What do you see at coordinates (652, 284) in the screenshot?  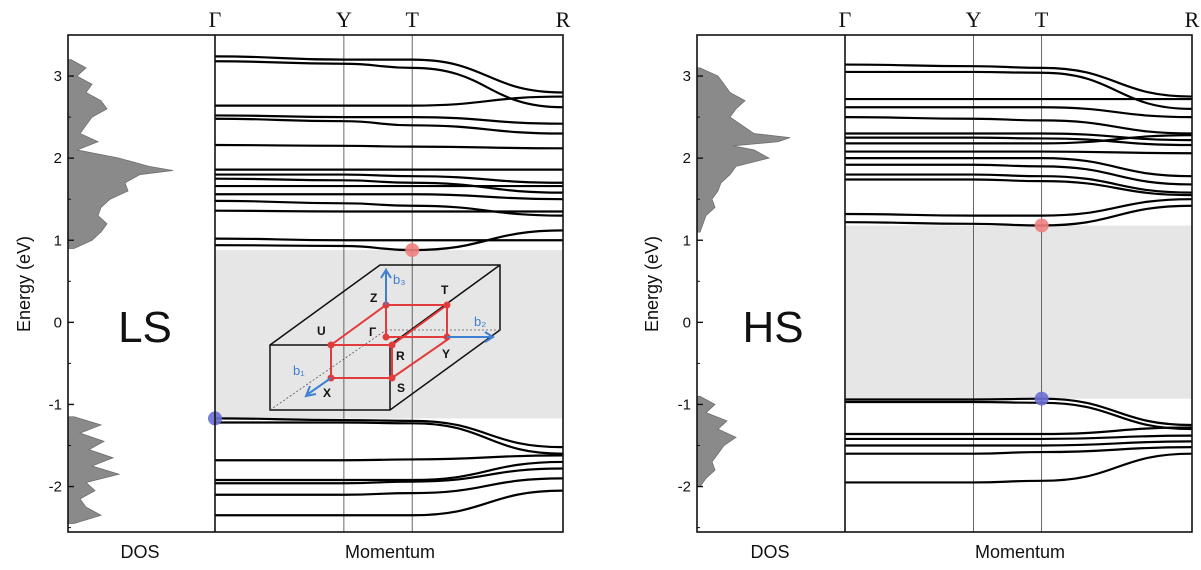 I see `hs-y-axis-title: Energy (eV)` at bounding box center [652, 284].